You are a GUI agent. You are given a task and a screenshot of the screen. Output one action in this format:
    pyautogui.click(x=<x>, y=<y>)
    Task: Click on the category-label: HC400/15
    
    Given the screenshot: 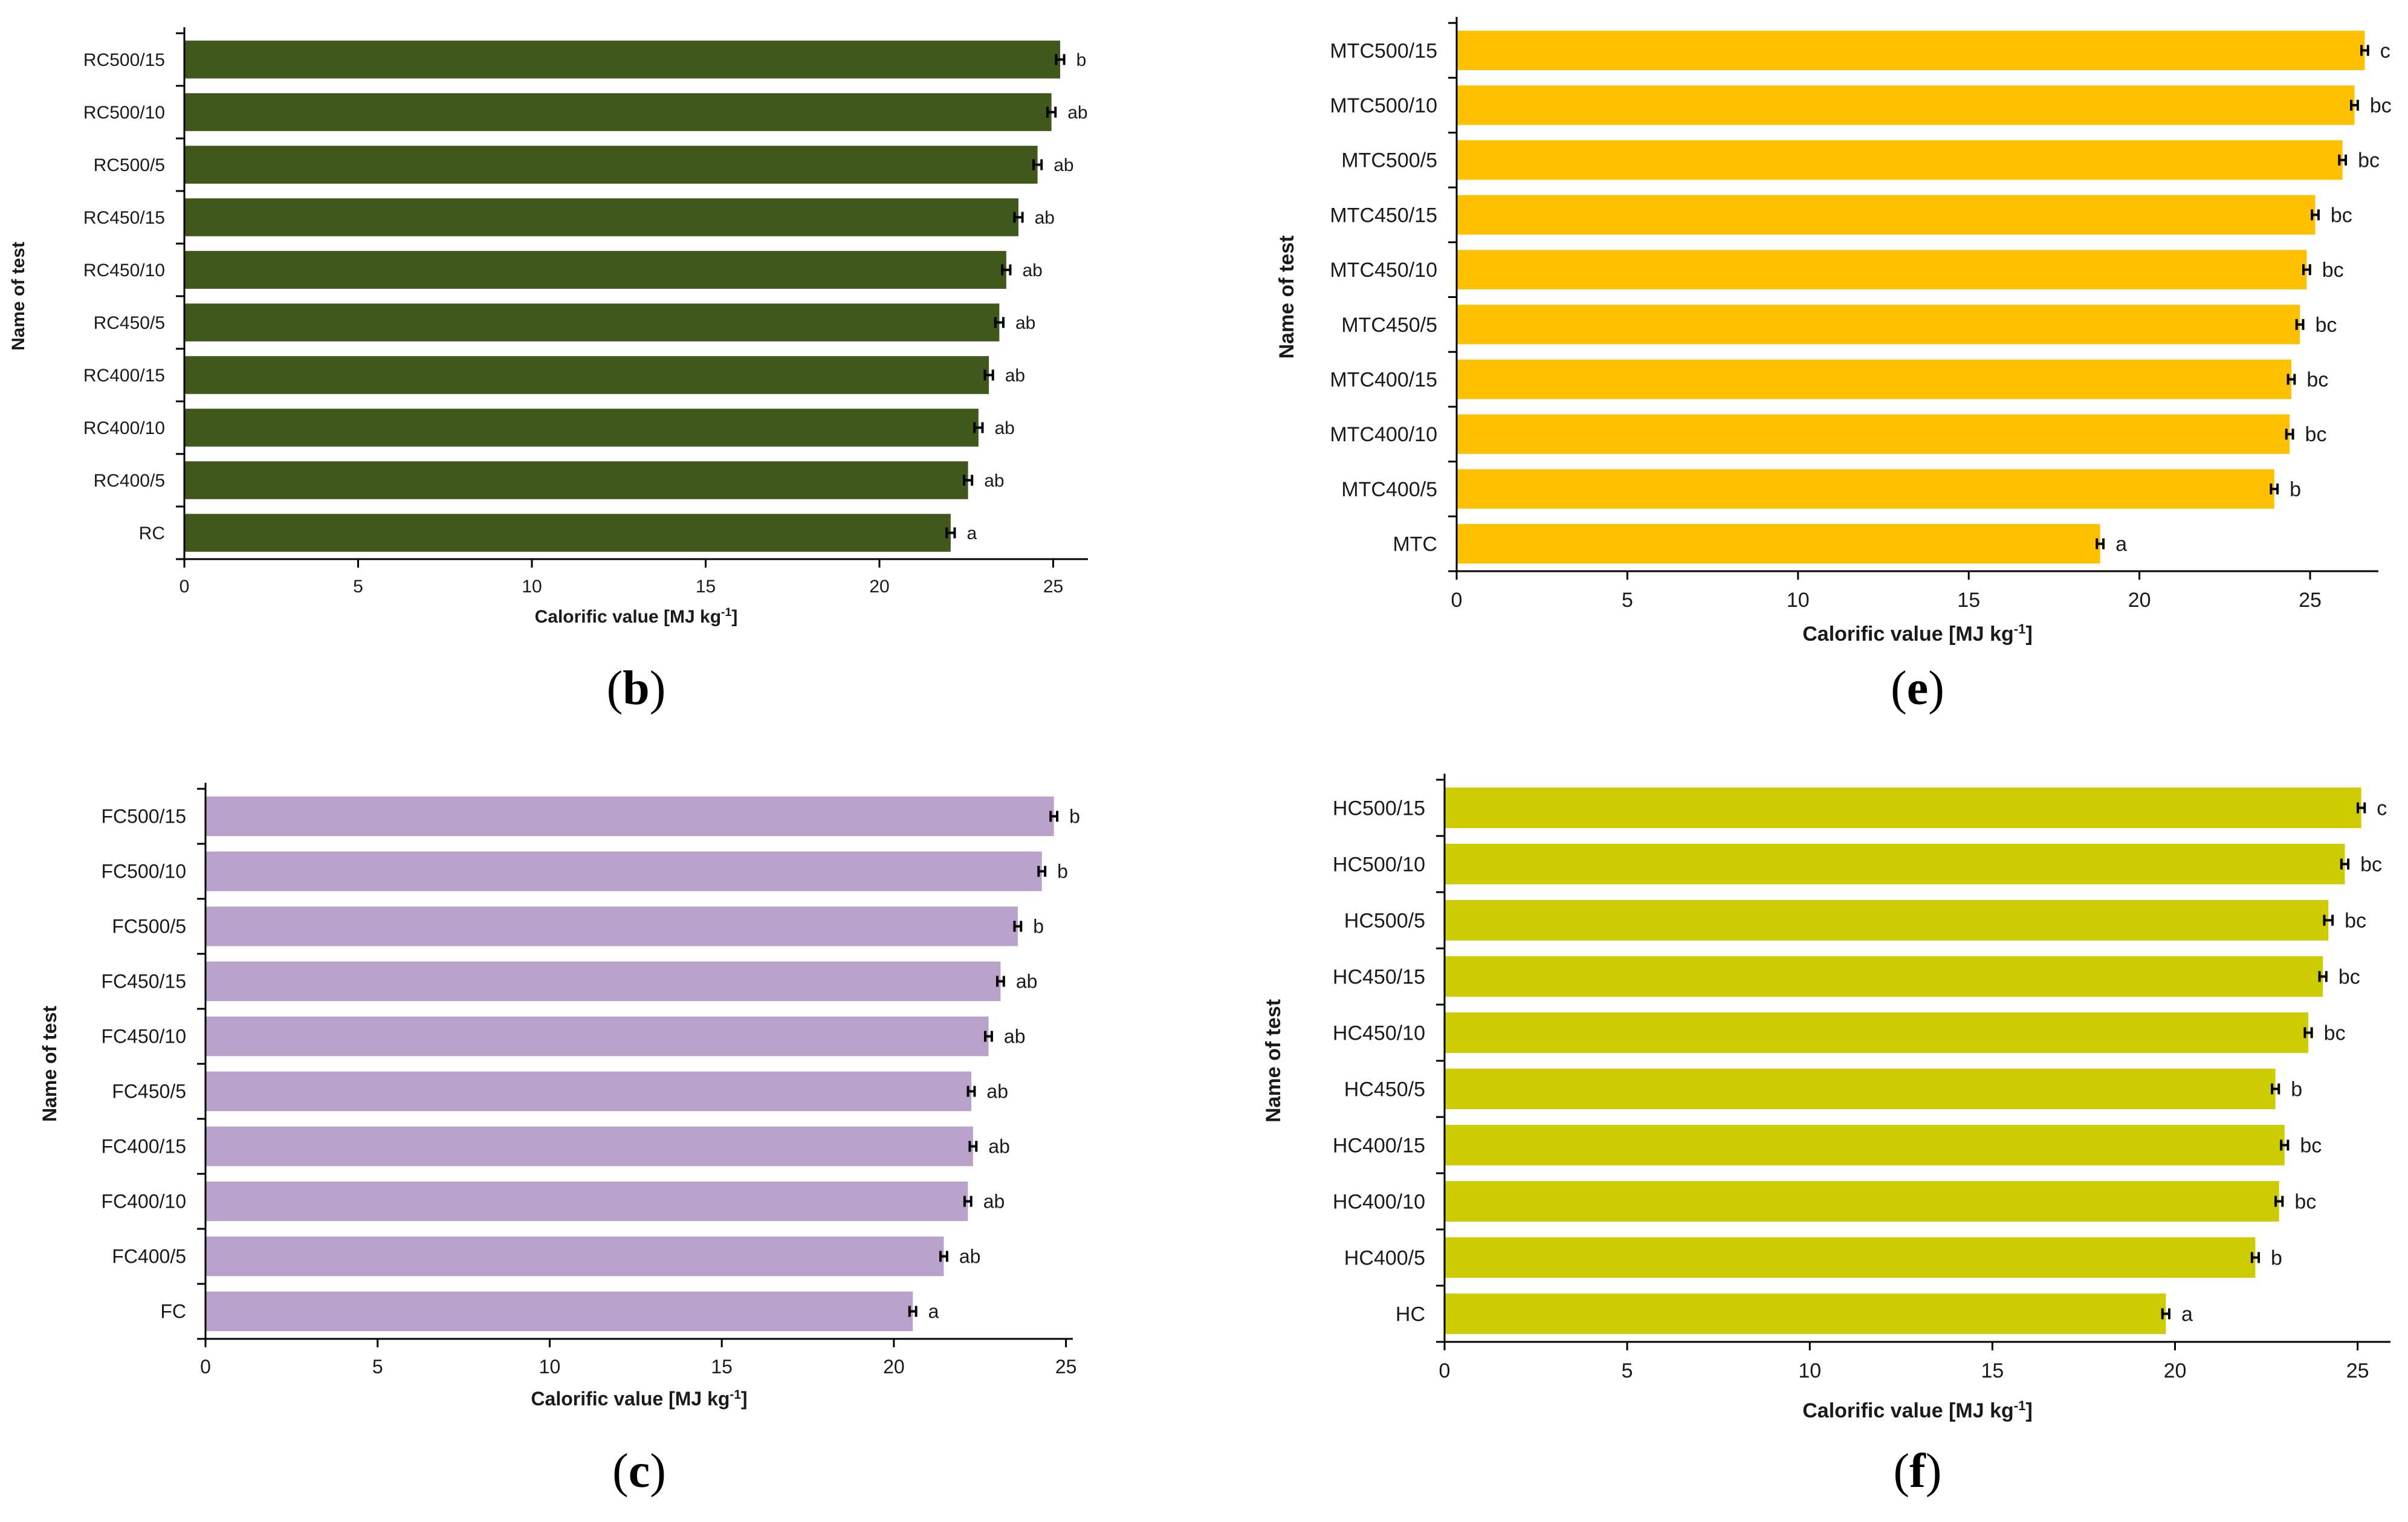 What is the action you would take?
    pyautogui.click(x=1379, y=1145)
    